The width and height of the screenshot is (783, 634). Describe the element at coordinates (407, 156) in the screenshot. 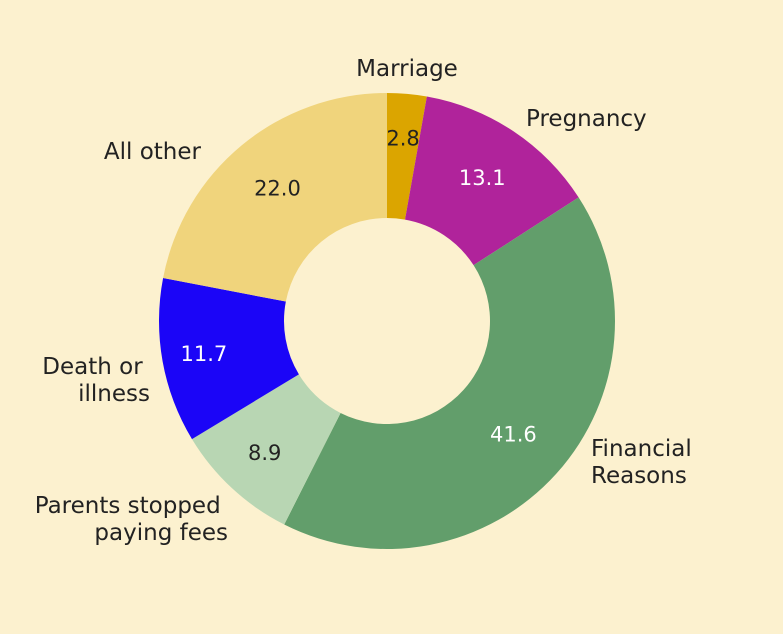

I see `donut-slice-marriage` at that location.